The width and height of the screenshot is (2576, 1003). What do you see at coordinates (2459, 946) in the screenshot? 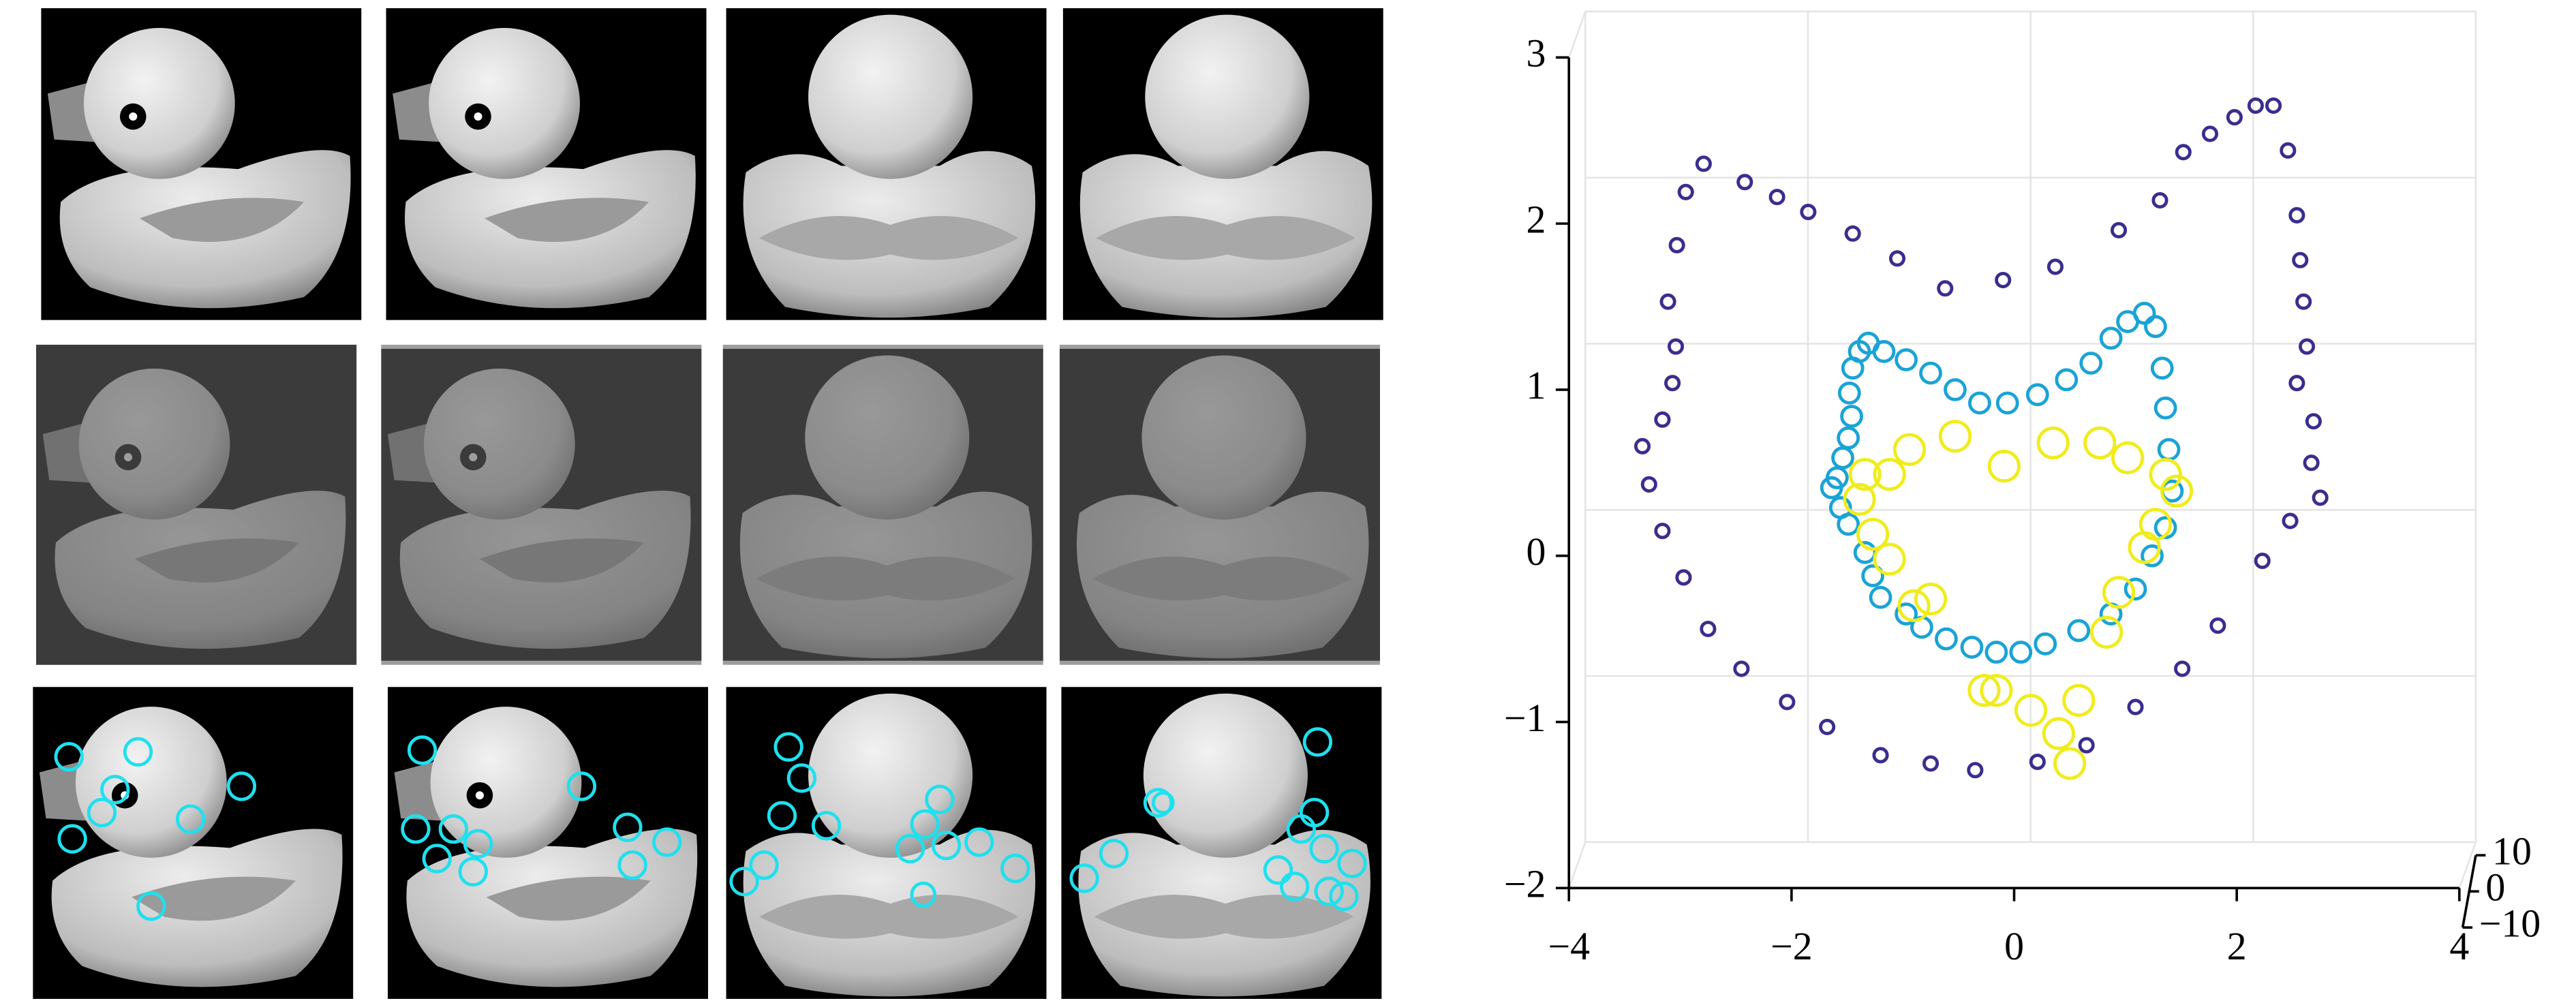
I see `x-tick-label: 4` at bounding box center [2459, 946].